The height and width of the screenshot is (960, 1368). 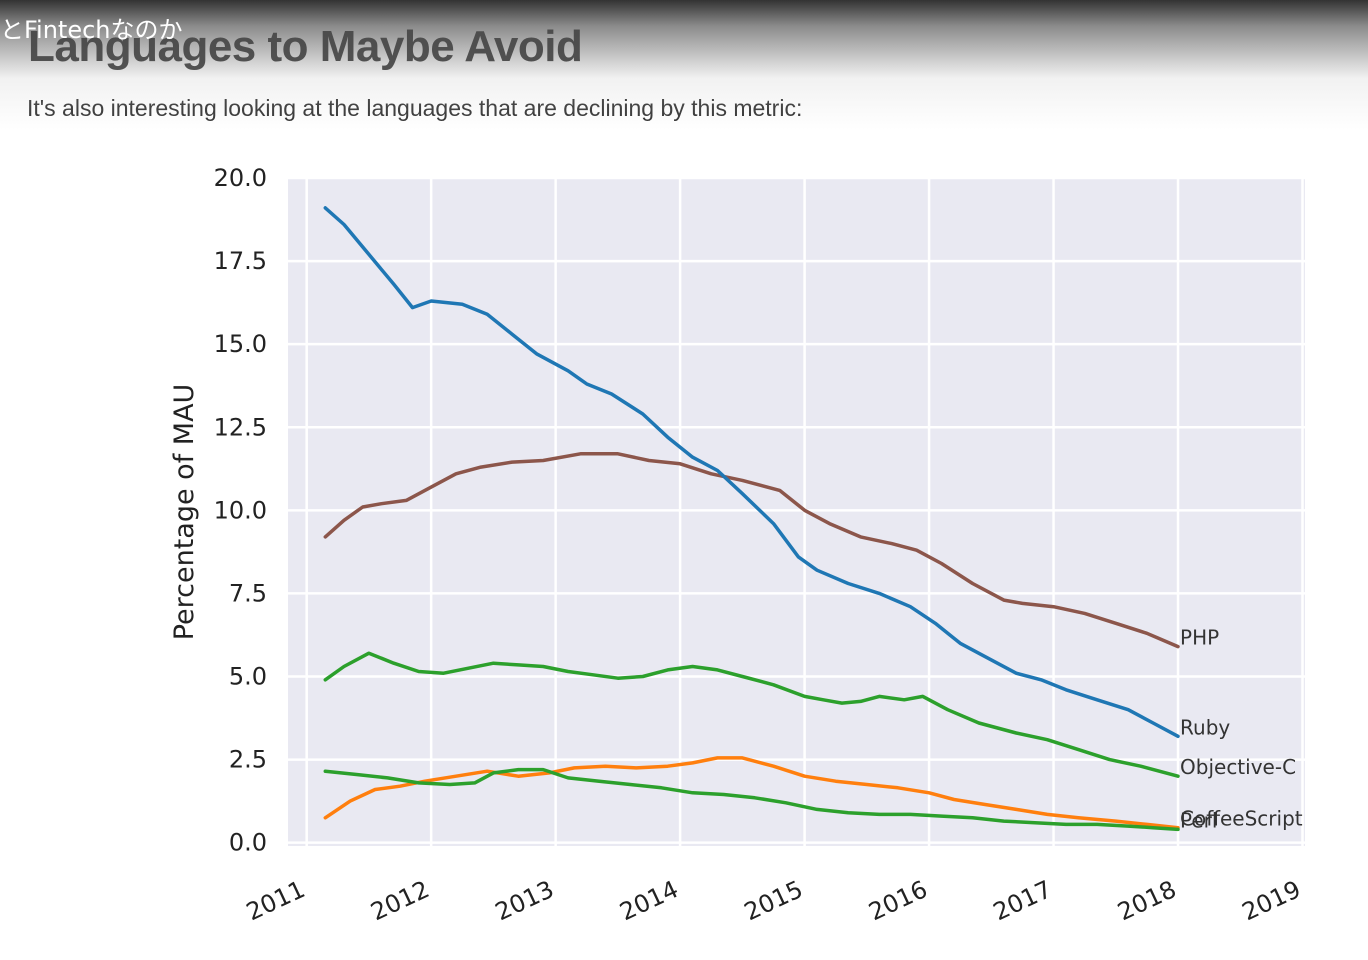 What do you see at coordinates (1241, 819) in the screenshot?
I see `series-label-coffeescript: CoffeeScript` at bounding box center [1241, 819].